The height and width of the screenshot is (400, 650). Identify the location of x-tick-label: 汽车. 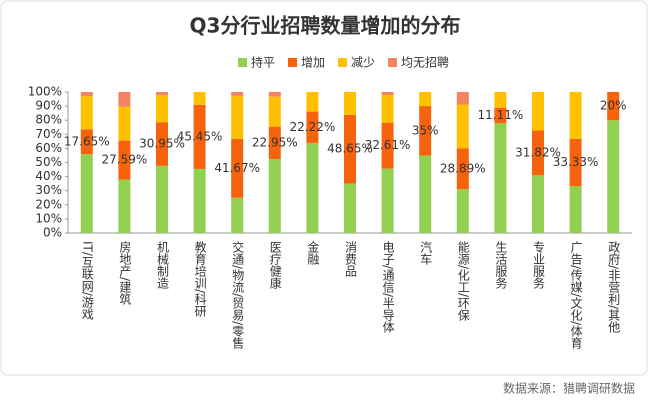
(426, 253).